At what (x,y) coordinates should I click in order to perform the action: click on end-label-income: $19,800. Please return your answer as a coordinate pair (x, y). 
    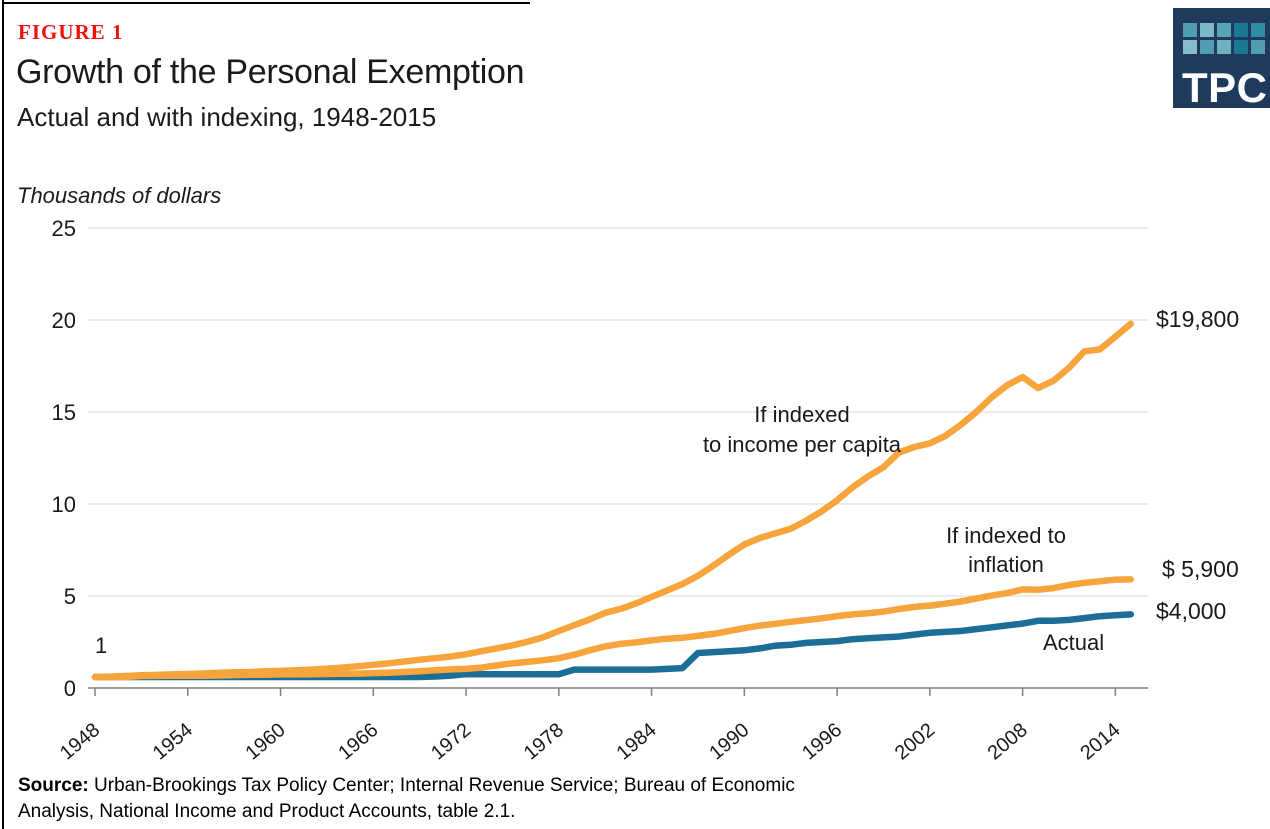
    Looking at the image, I should click on (1198, 319).